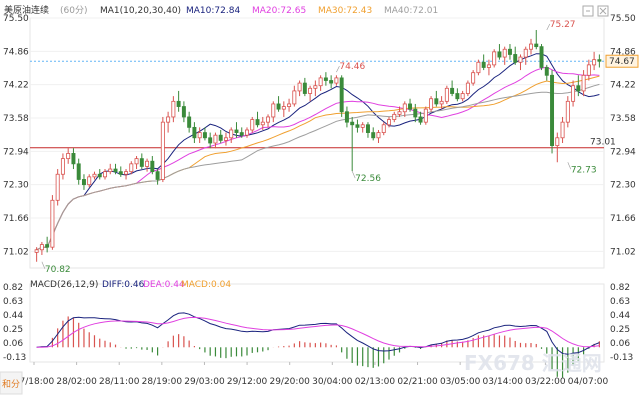 The width and height of the screenshot is (640, 400). I want to click on macd-dea-value: DEA:0.44, so click(164, 285).